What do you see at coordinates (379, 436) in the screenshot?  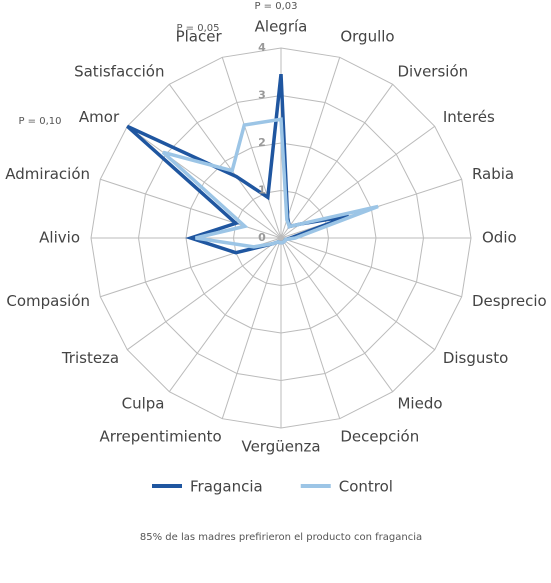 I see `category-label: Decepción` at bounding box center [379, 436].